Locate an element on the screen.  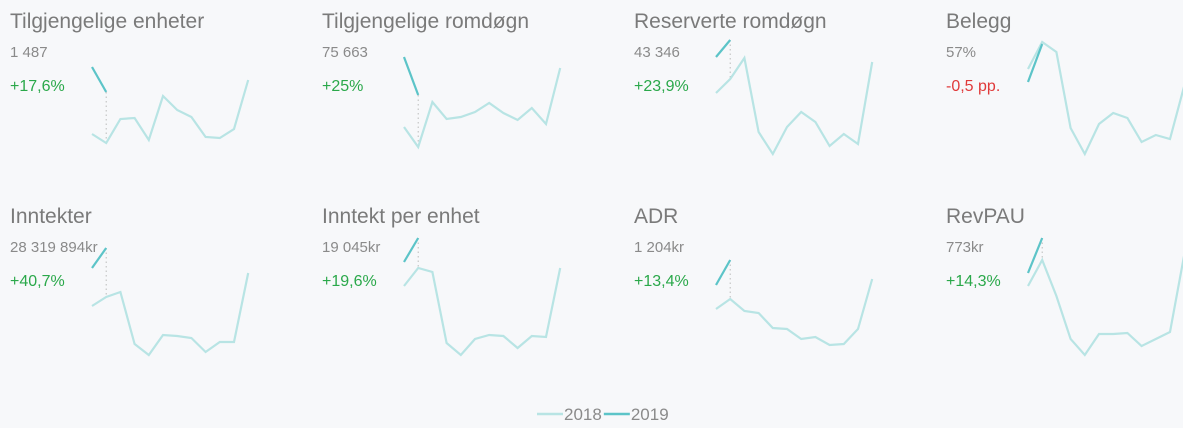
kpi-card: Belegg 57% -0,5 pp. is located at coordinates (1064, 83).